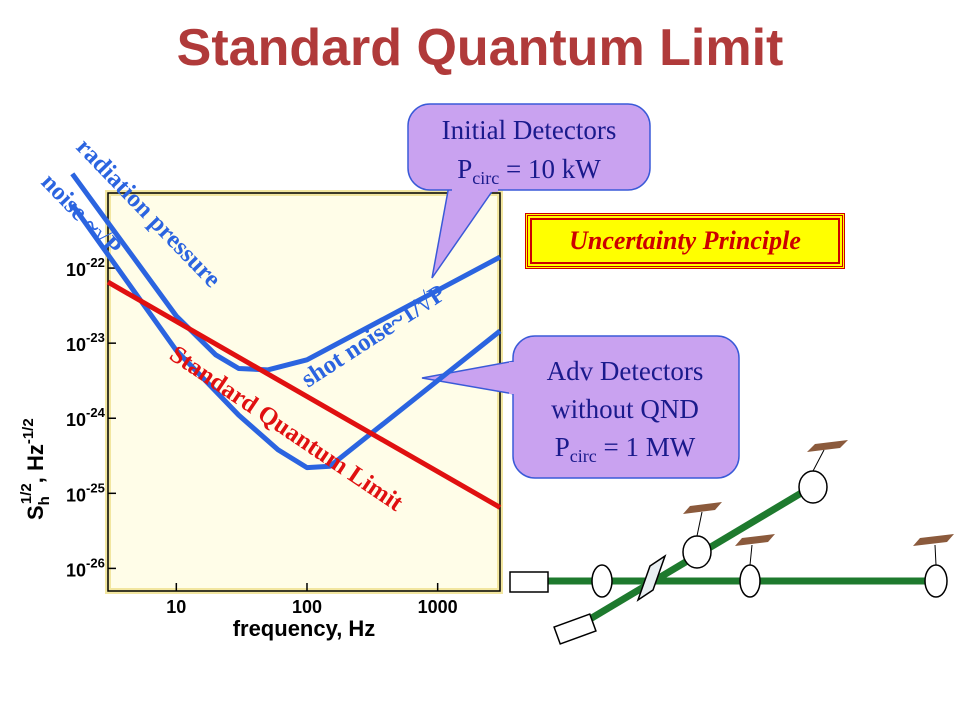 This screenshot has height=720, width=960. Describe the element at coordinates (685, 241) in the screenshot. I see `uncertainty-principle-box: Uncertainty Principle` at that location.